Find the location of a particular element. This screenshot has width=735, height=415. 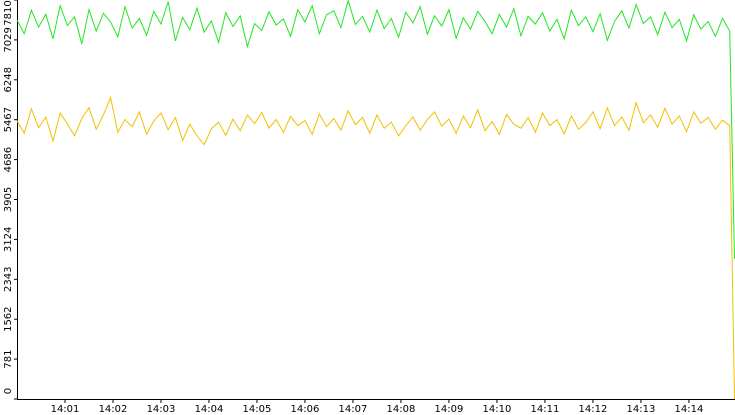

y-tick-label: 3905 is located at coordinates (8, 199).